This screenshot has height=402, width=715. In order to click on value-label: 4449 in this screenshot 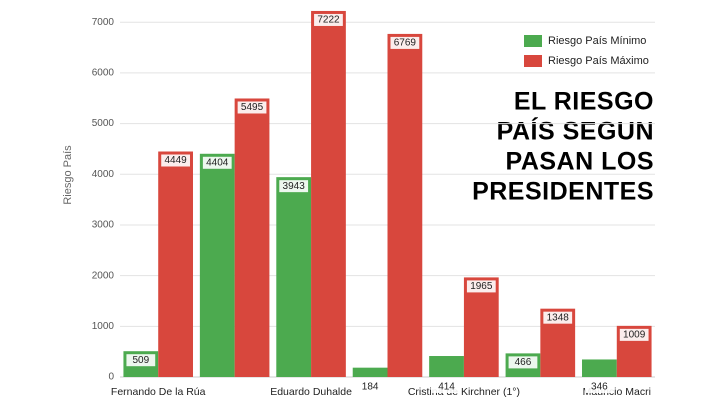, I will do `click(175, 160)`.